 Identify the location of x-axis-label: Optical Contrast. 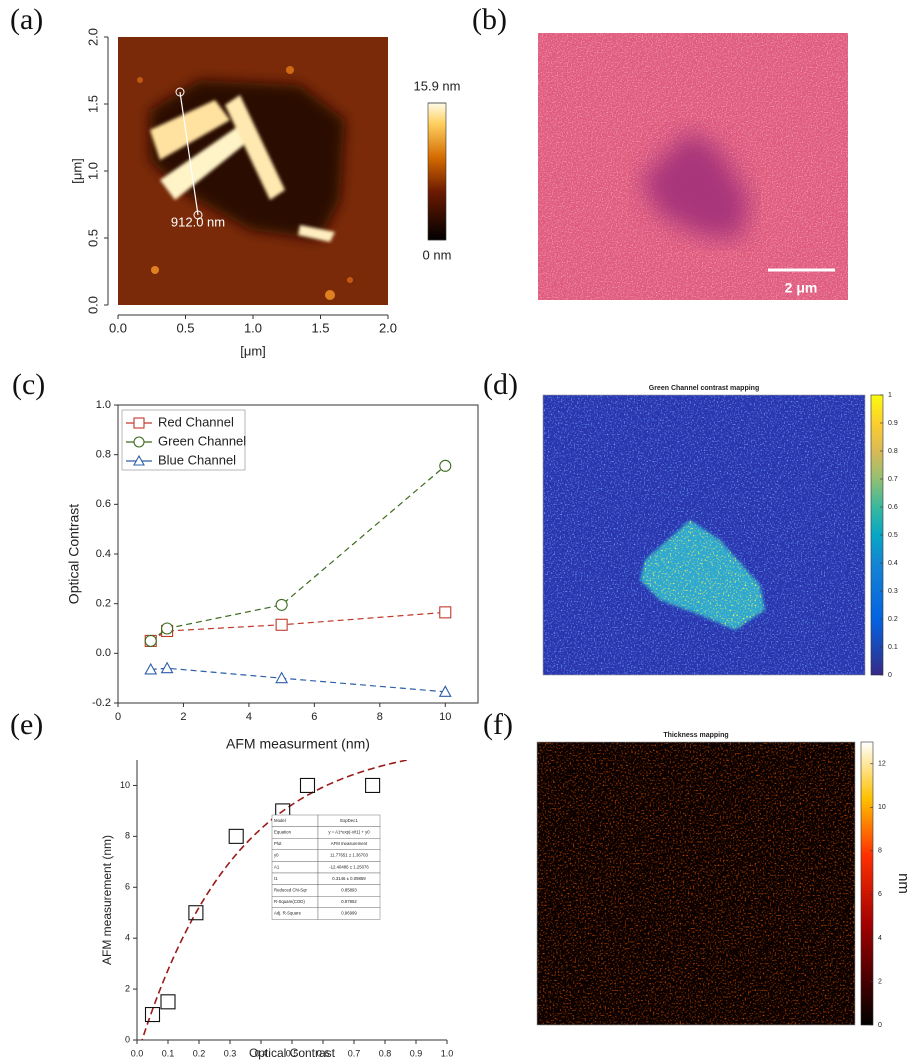
(292, 1053).